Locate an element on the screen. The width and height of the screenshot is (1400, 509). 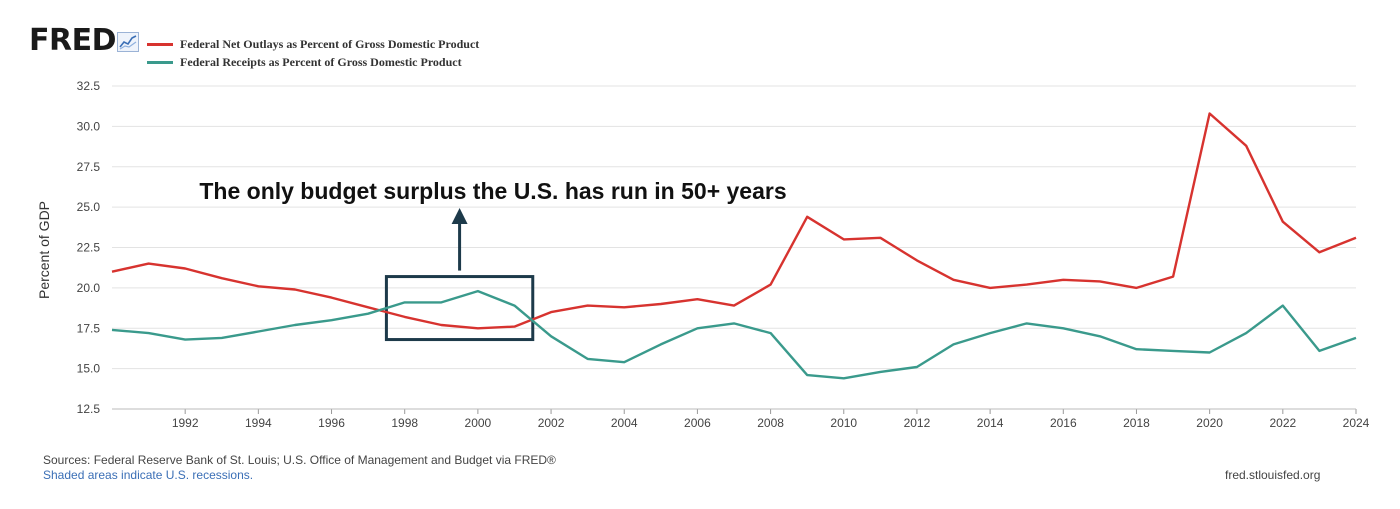
x-tick-label: 1994 is located at coordinates (258, 423).